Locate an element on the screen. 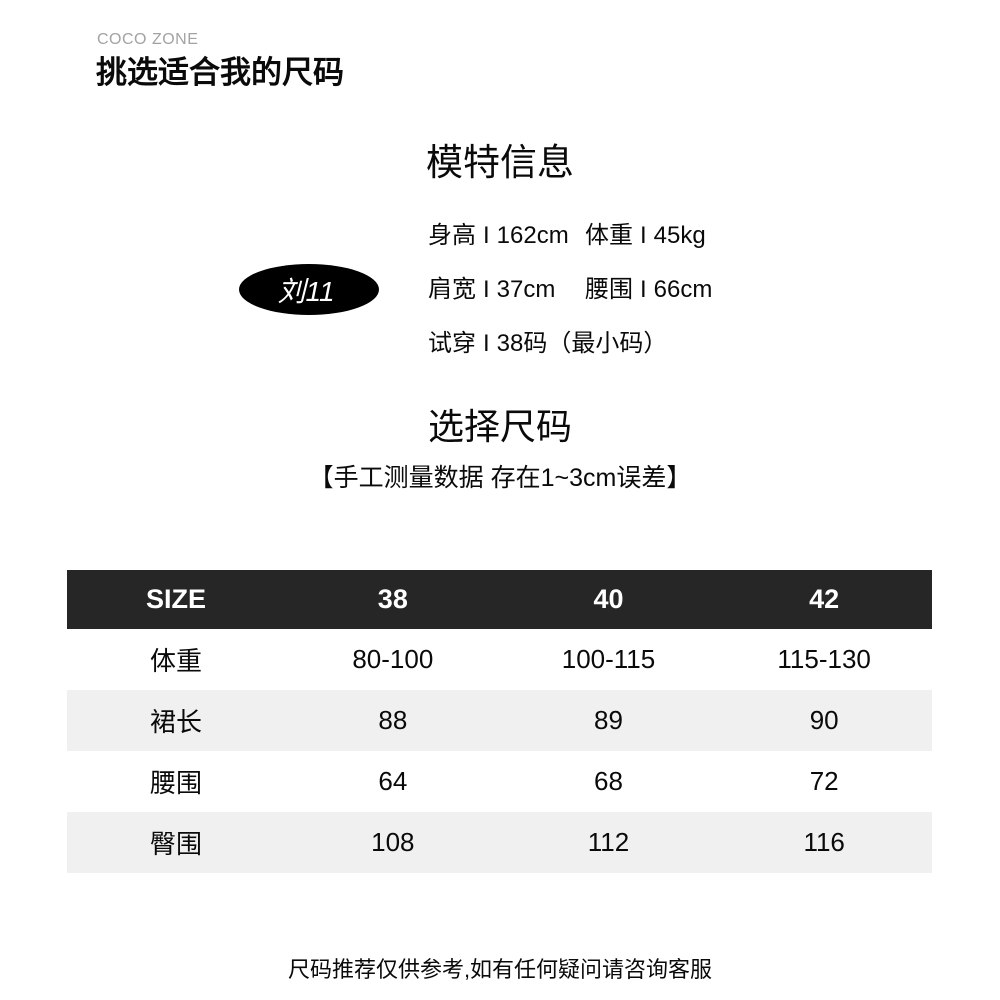  cell-value: 100-115 is located at coordinates (608, 659).